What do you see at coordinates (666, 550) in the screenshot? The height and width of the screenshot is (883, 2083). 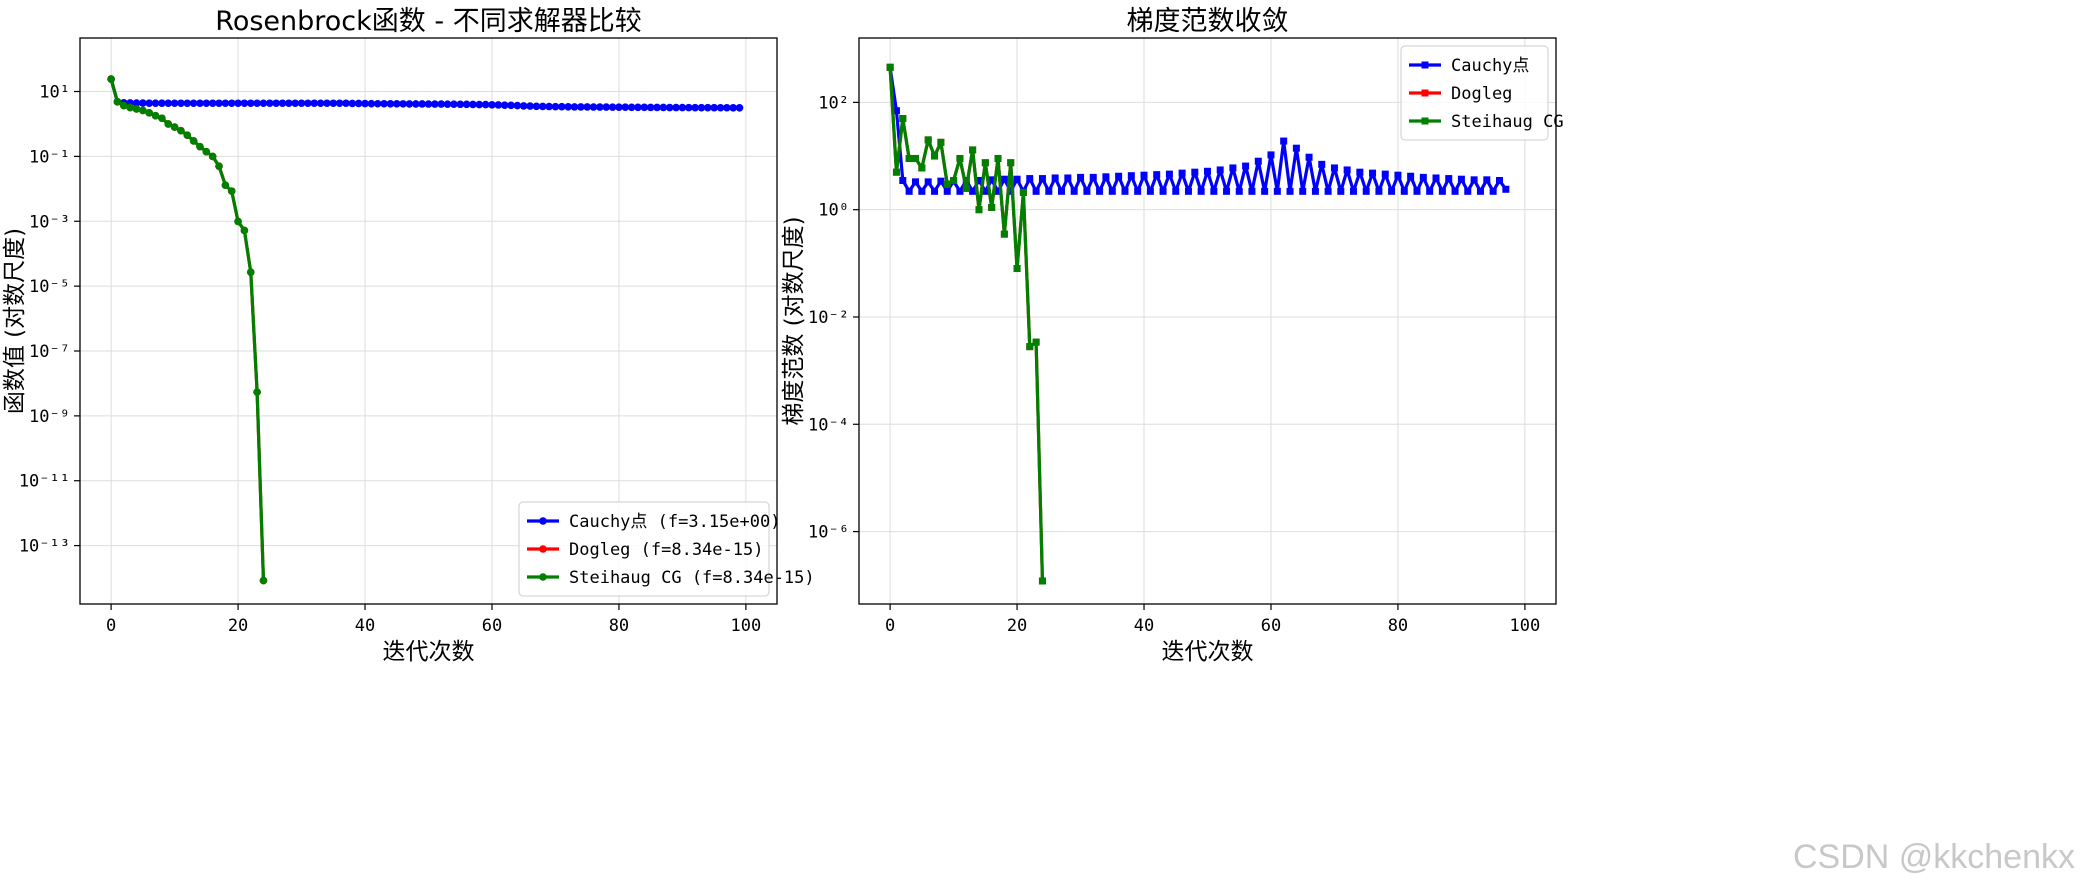 I see `left-legend-label: Dogleg (f=8.34e-15)` at bounding box center [666, 550].